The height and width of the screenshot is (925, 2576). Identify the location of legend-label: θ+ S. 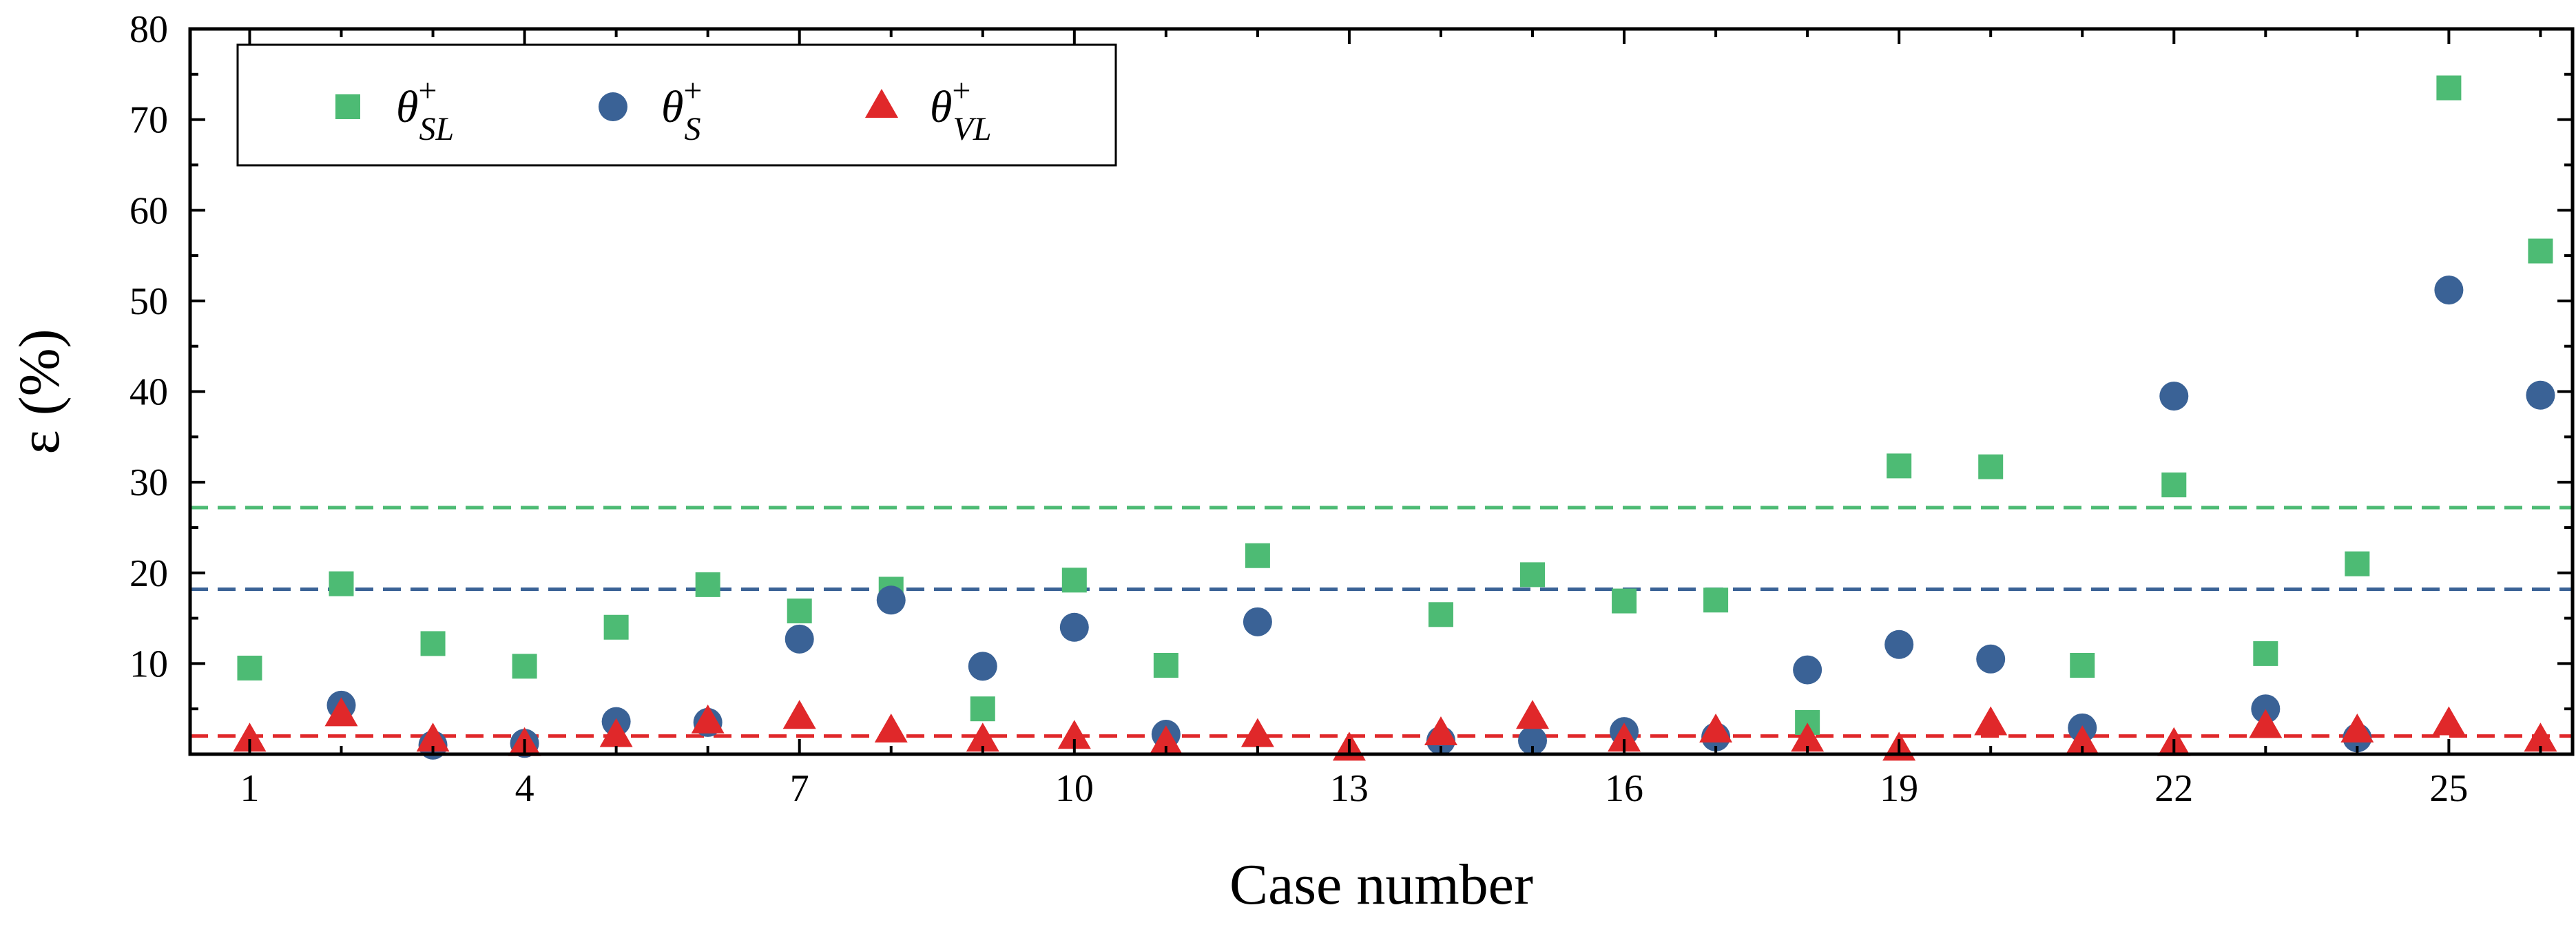
(682, 109).